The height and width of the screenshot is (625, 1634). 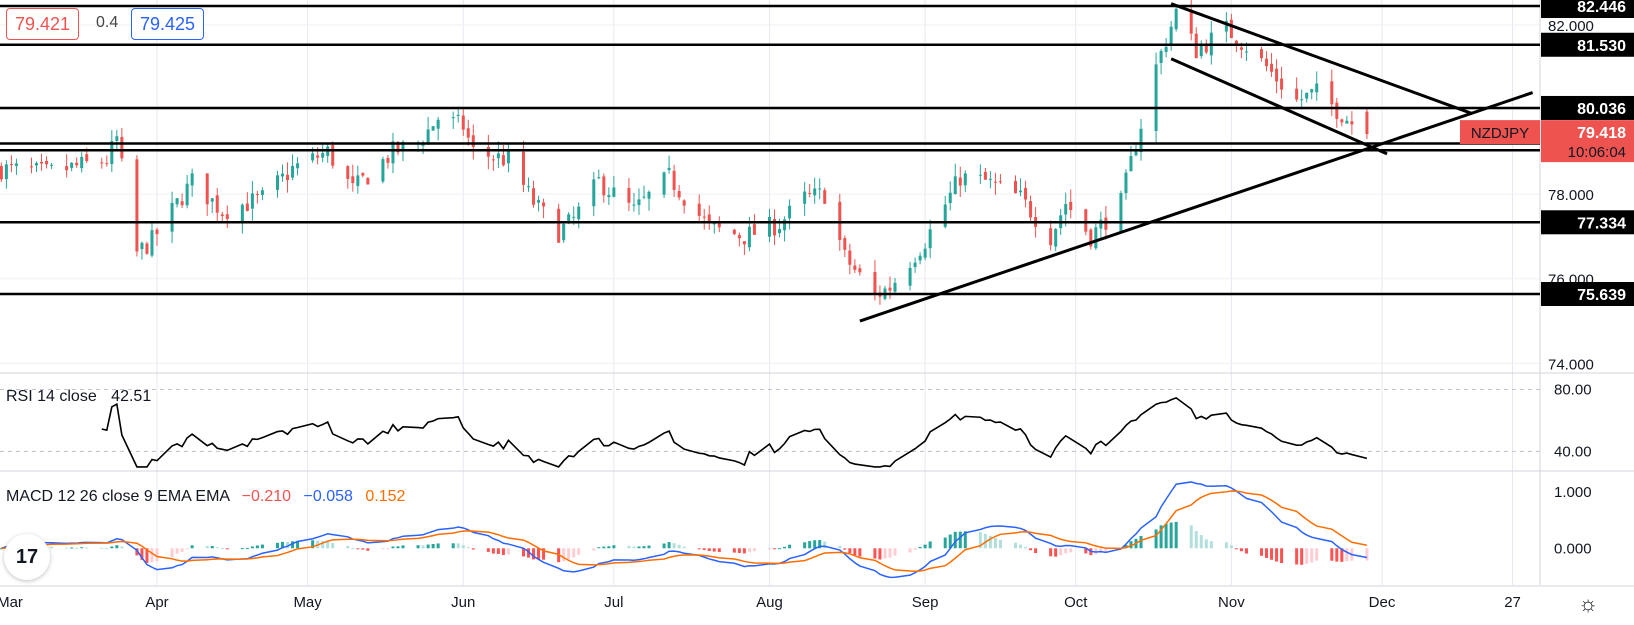 I want to click on level-label: 77.334, so click(x=1601, y=223).